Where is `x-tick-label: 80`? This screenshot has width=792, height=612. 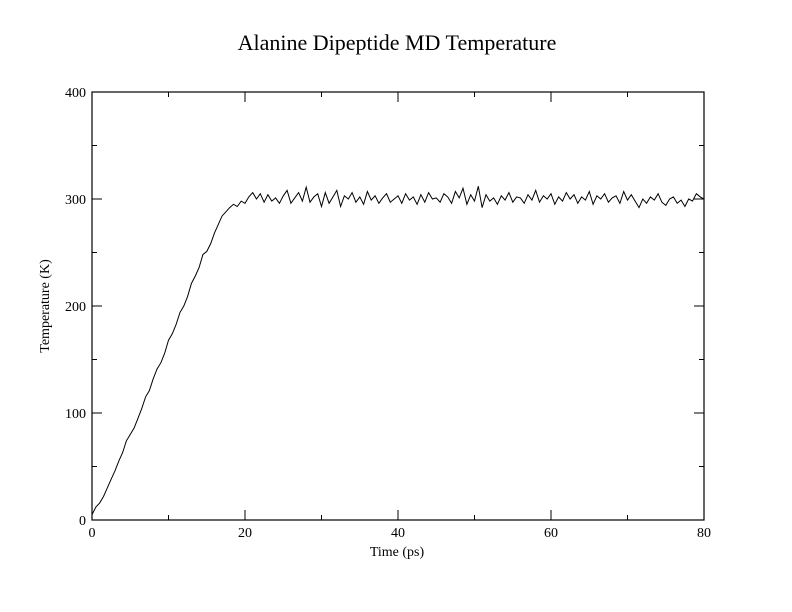 x-tick-label: 80 is located at coordinates (704, 533).